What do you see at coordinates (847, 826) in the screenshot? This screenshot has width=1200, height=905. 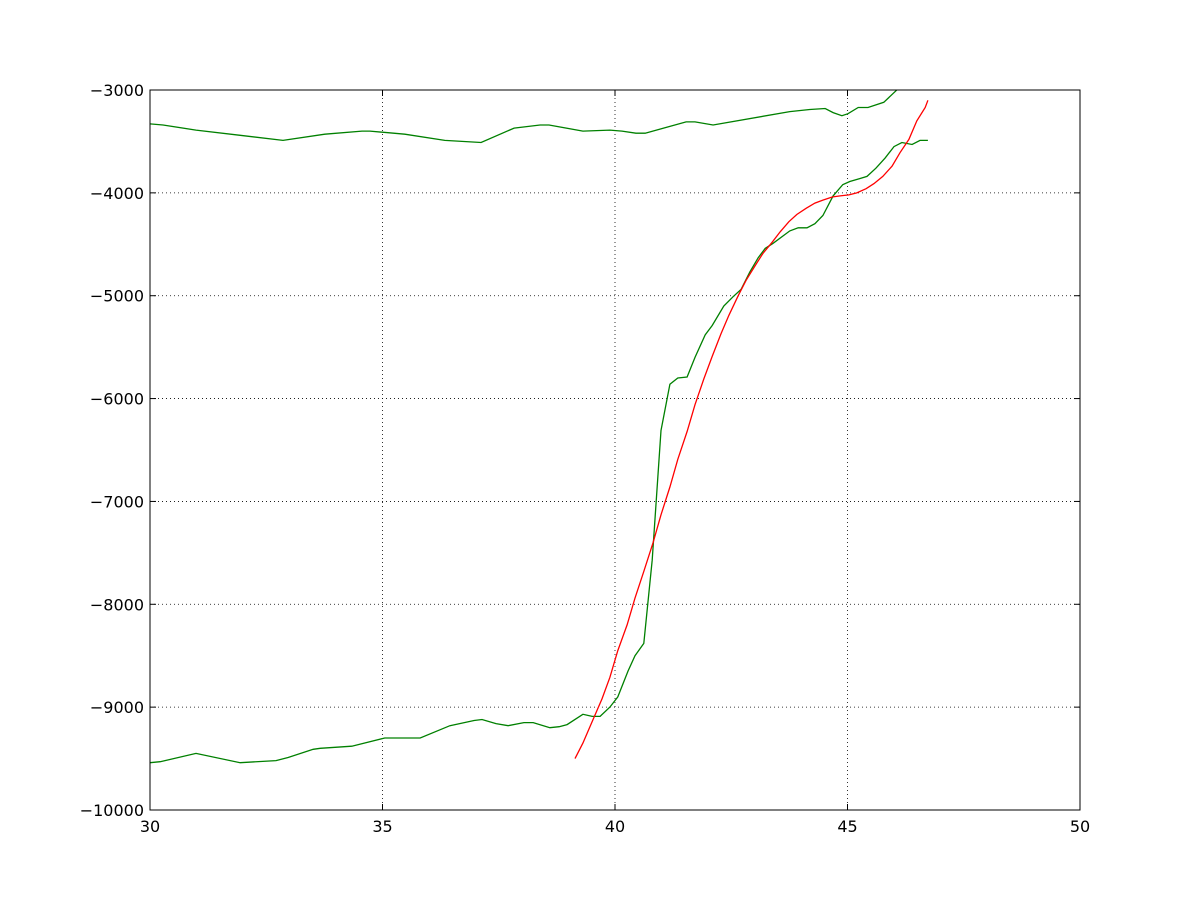 I see `x-tick-label: 45` at bounding box center [847, 826].